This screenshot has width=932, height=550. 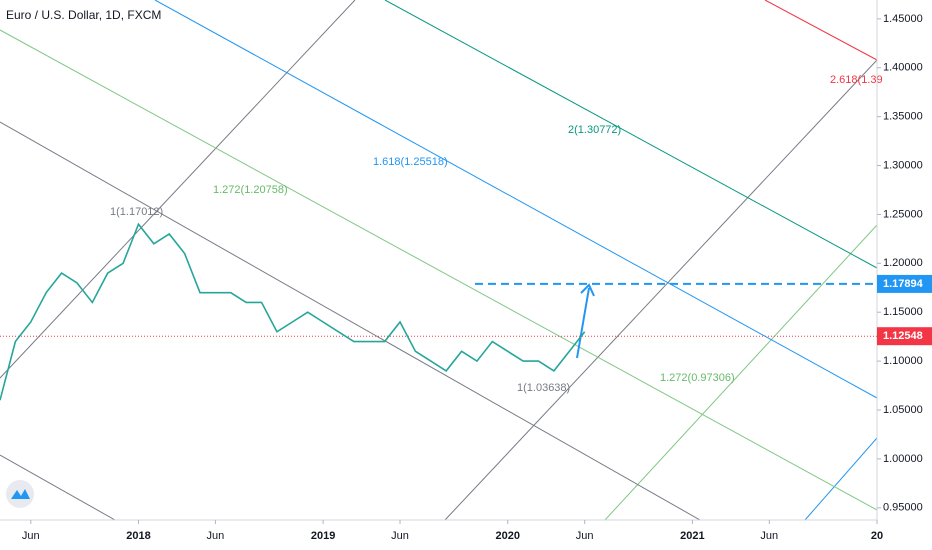 I want to click on x-tick-label: 20, so click(x=877, y=536).